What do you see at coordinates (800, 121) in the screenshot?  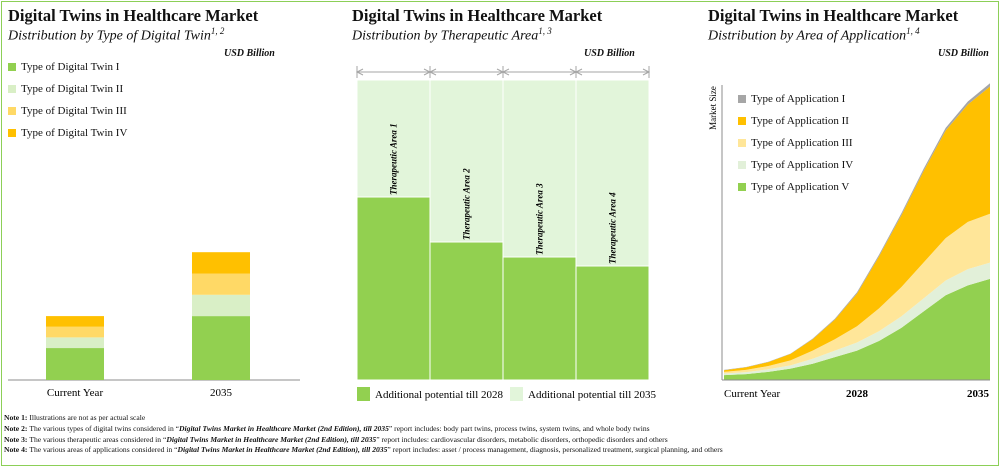 I see `legend-label: Type of Application II` at bounding box center [800, 121].